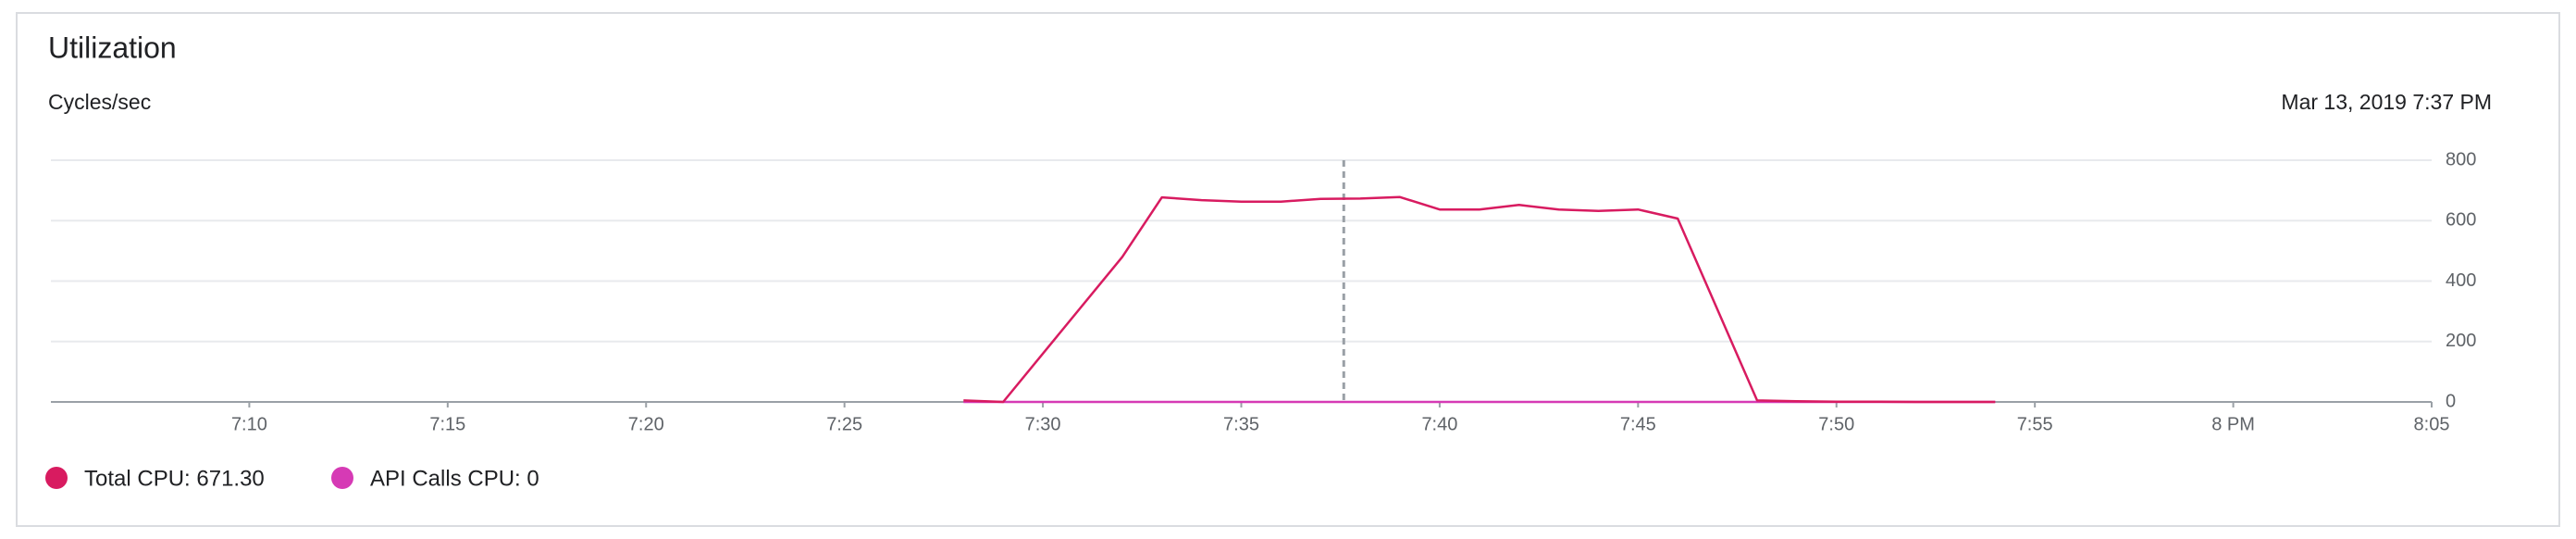 Image resolution: width=2576 pixels, height=539 pixels. What do you see at coordinates (1638, 424) in the screenshot?
I see `x-tick-label: 7:45` at bounding box center [1638, 424].